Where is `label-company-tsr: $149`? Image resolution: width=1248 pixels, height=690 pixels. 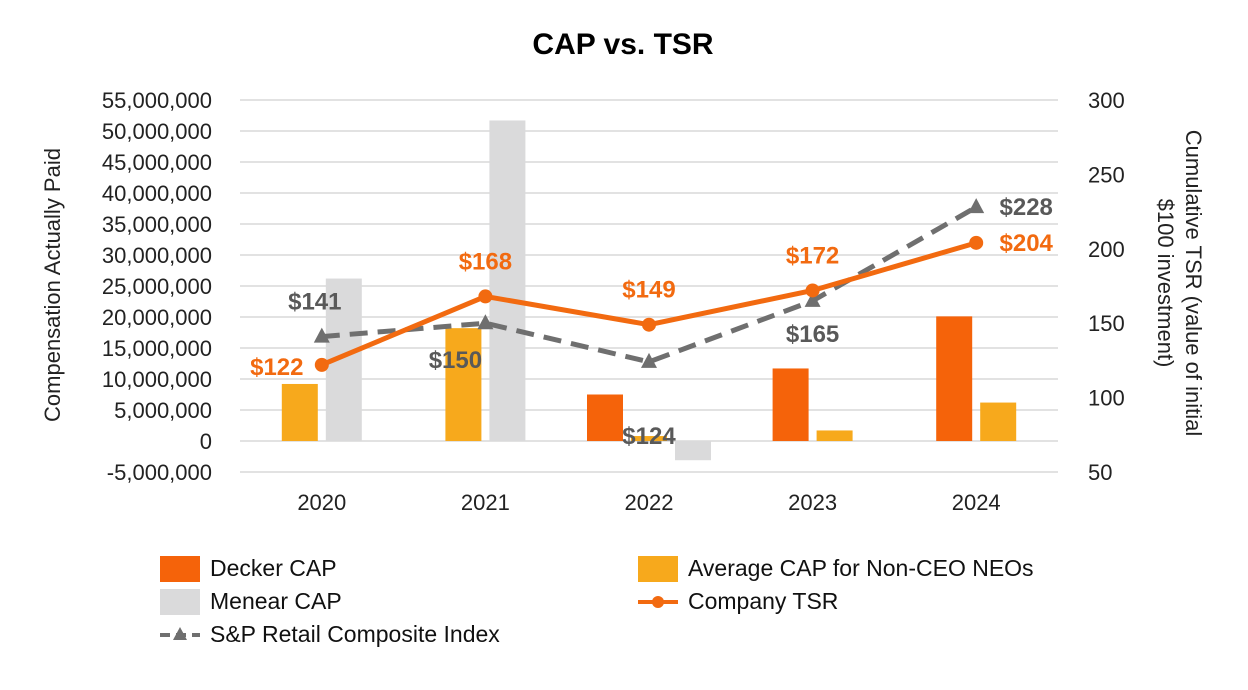
label-company-tsr: $149 is located at coordinates (648, 290).